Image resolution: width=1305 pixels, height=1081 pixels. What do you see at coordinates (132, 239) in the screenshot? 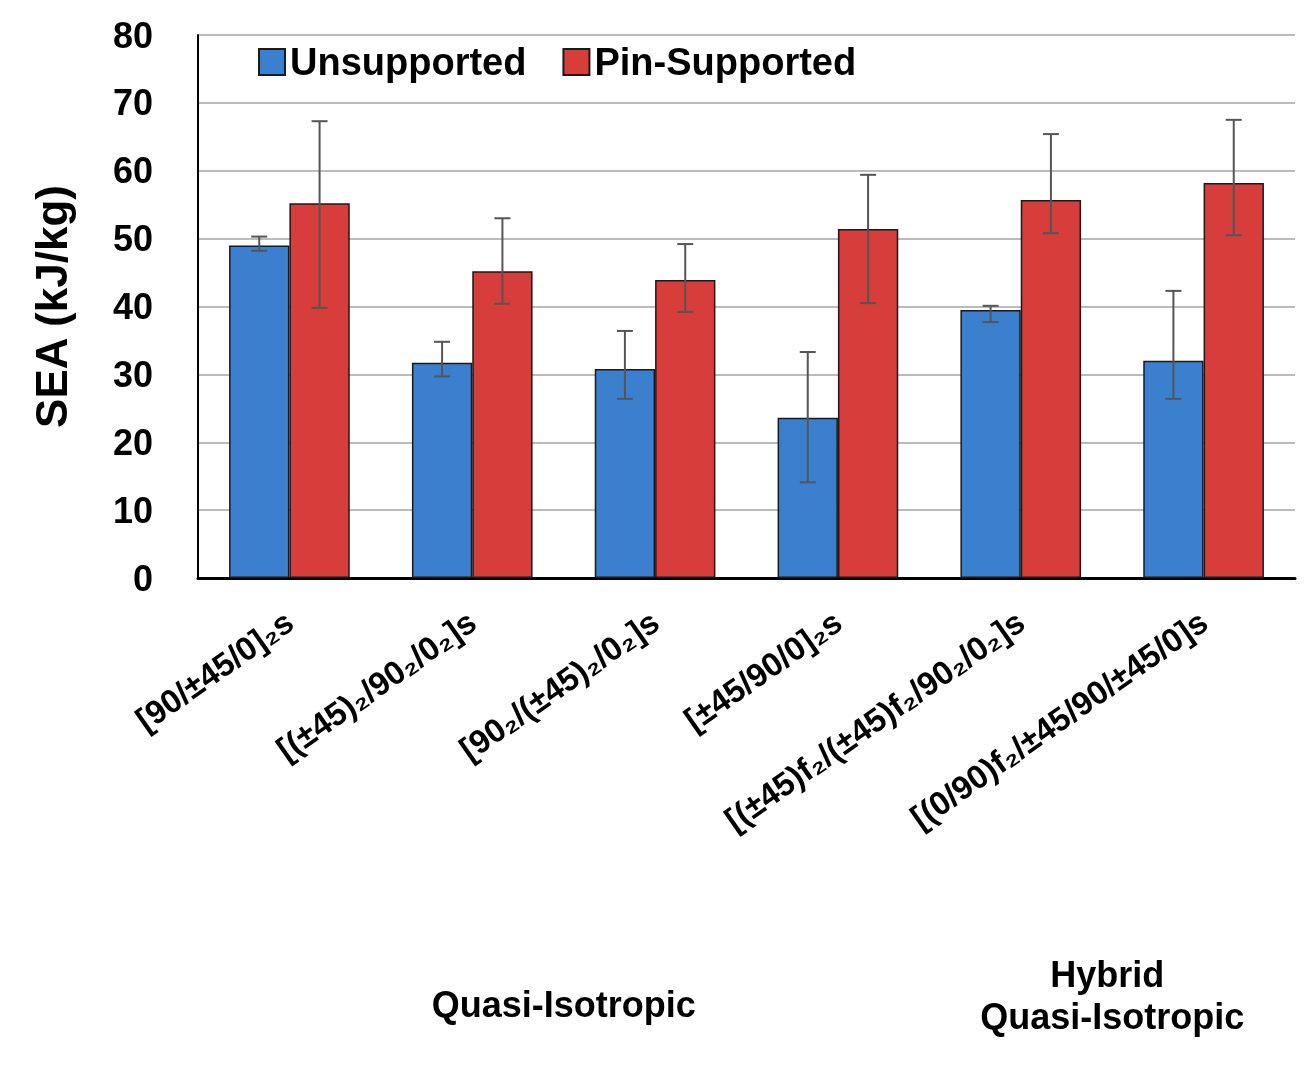
I see `y-tick-label: 50` at bounding box center [132, 239].